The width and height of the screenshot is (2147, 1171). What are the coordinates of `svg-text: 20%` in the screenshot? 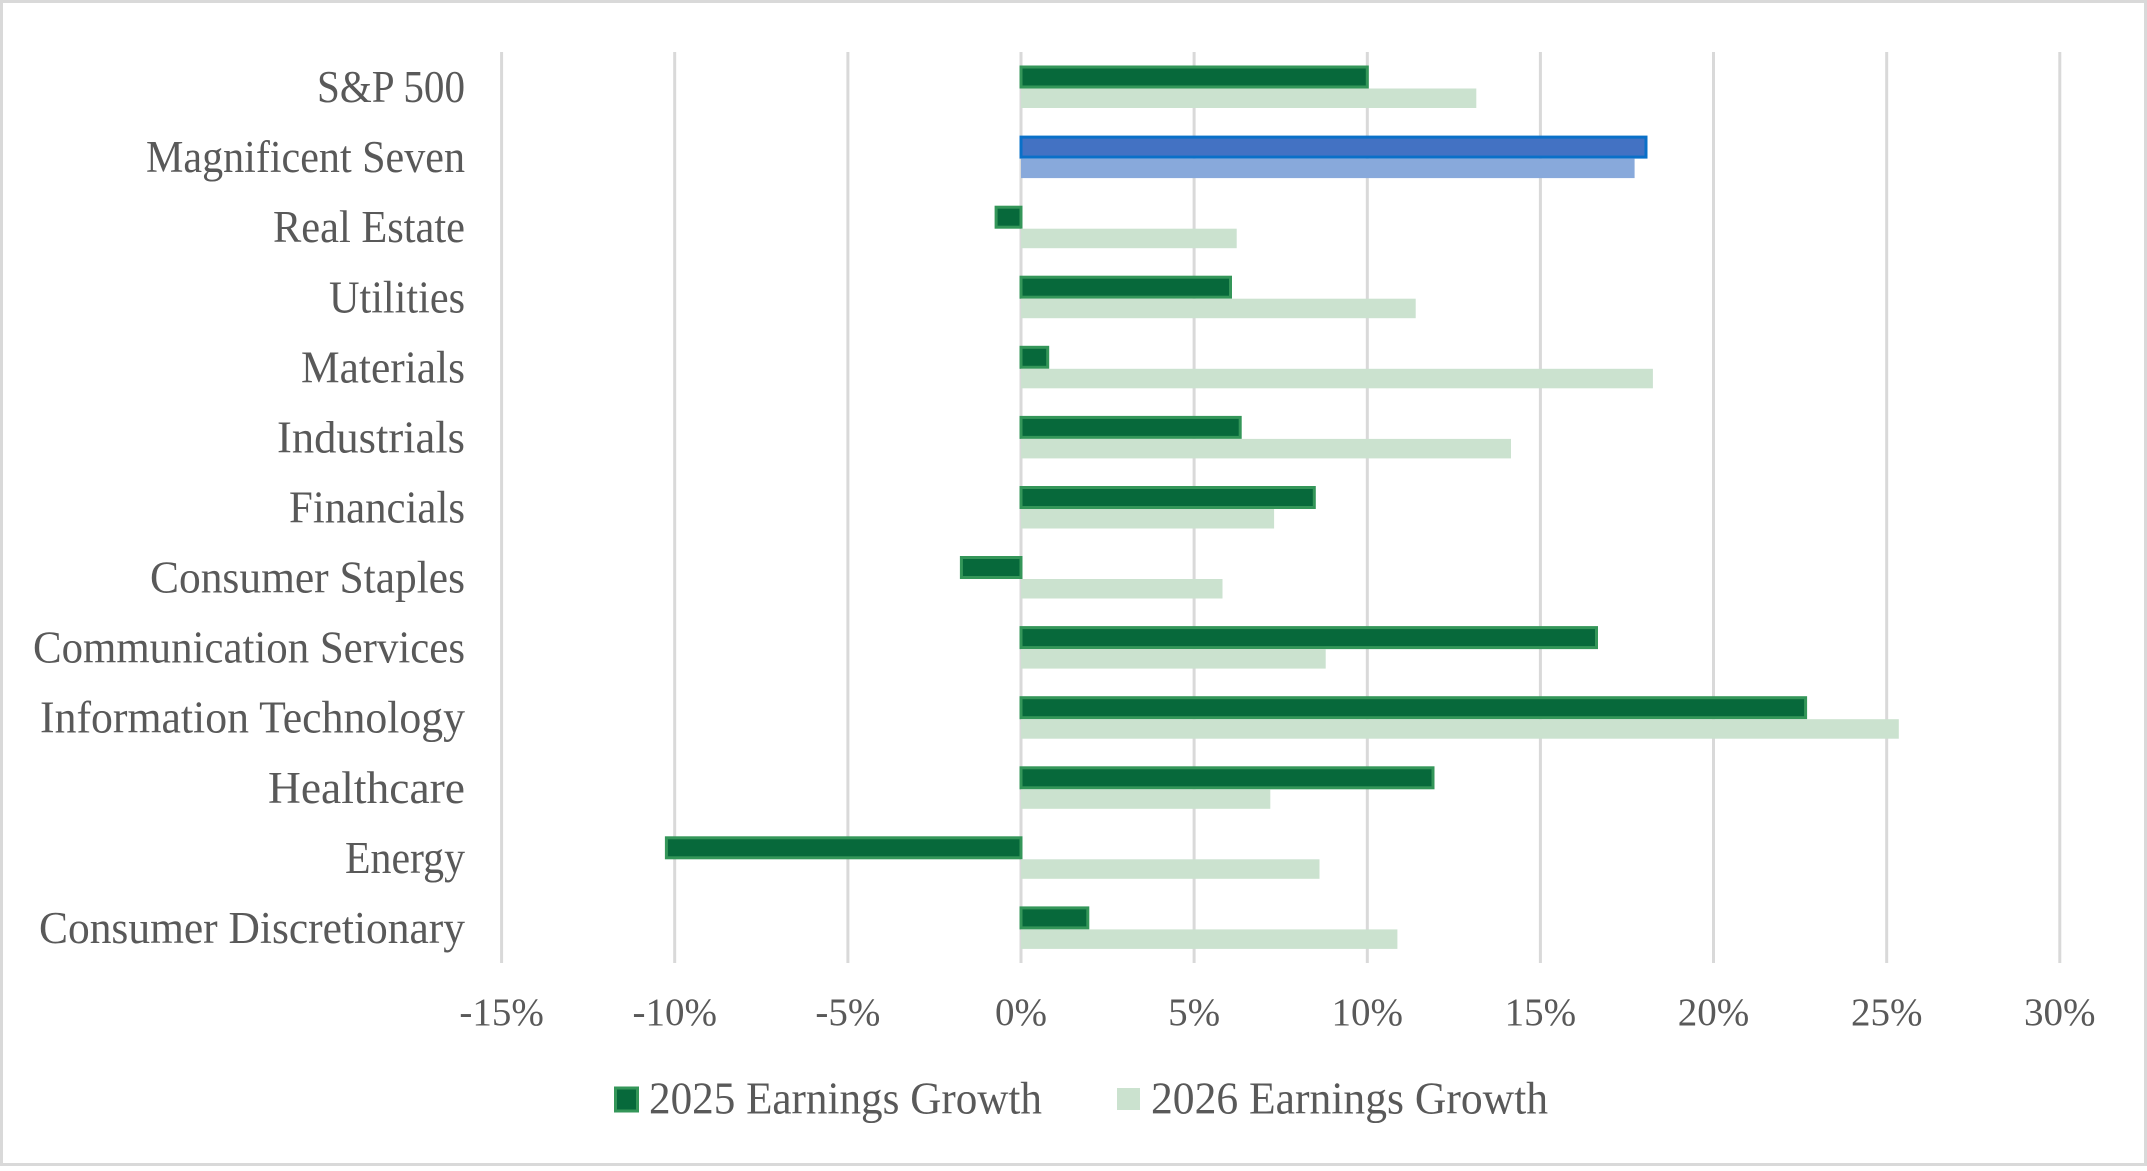 It's located at (1714, 1012).